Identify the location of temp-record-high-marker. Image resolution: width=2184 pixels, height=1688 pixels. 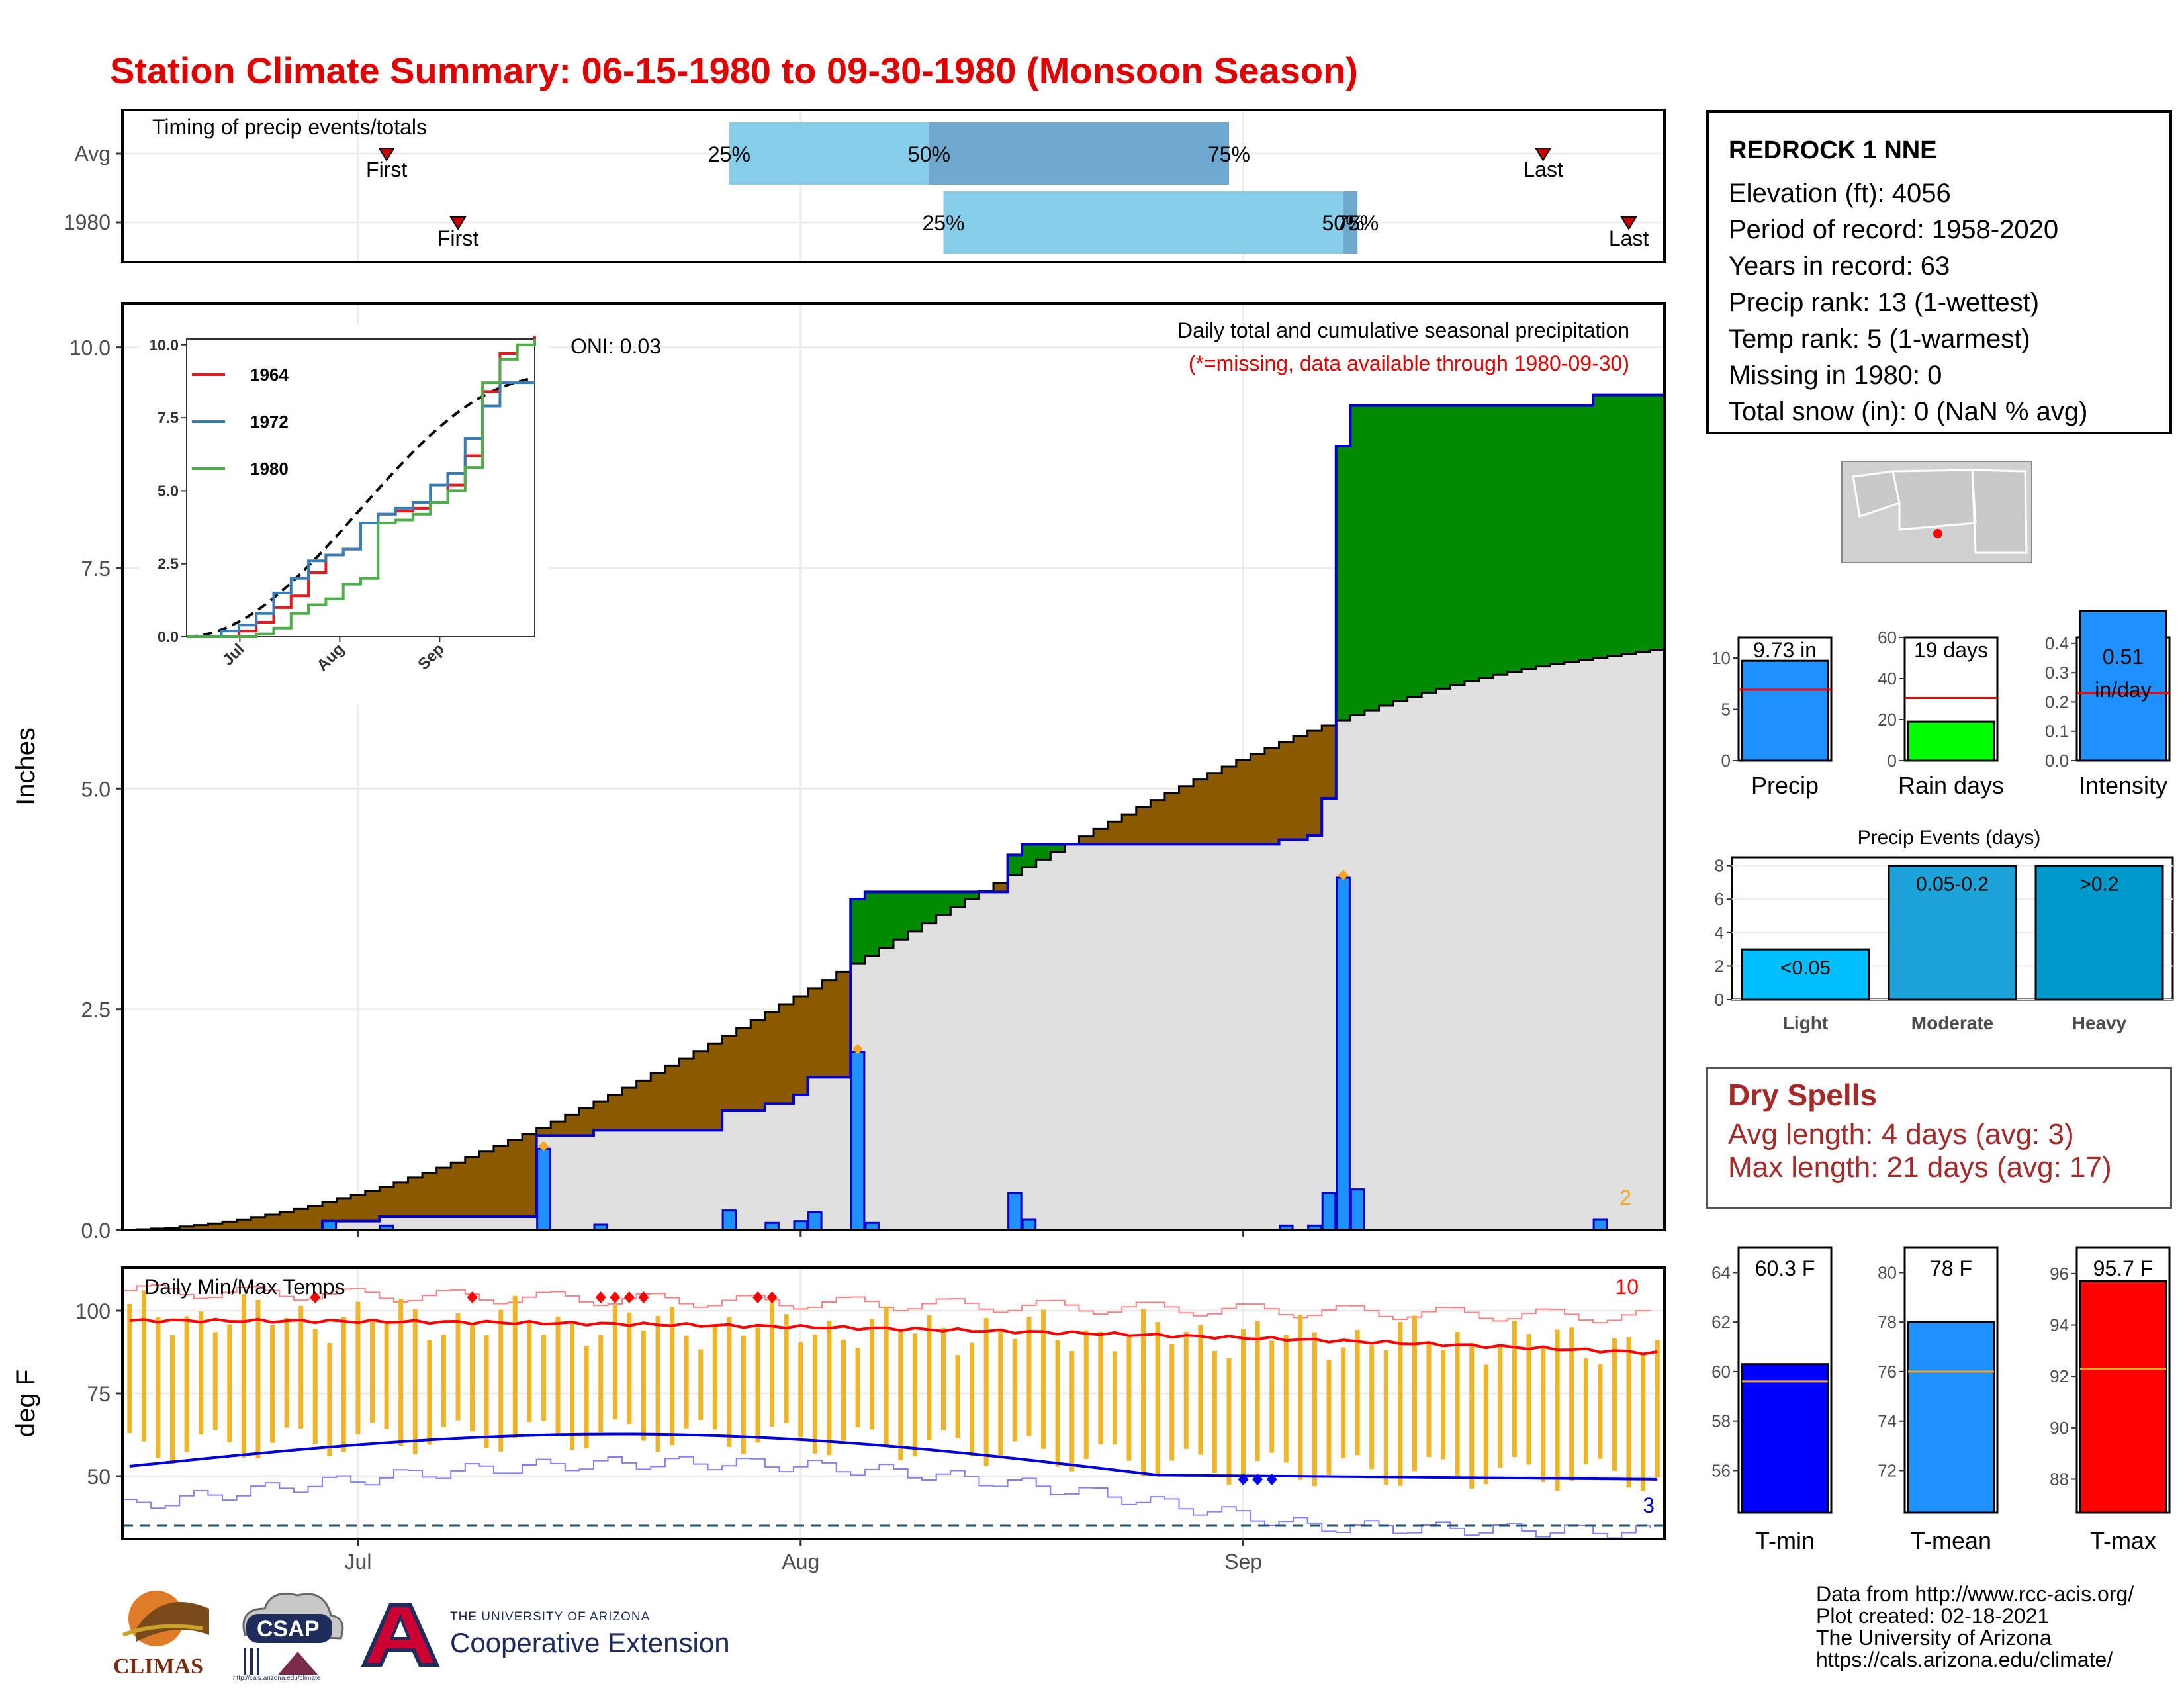
(616, 1297).